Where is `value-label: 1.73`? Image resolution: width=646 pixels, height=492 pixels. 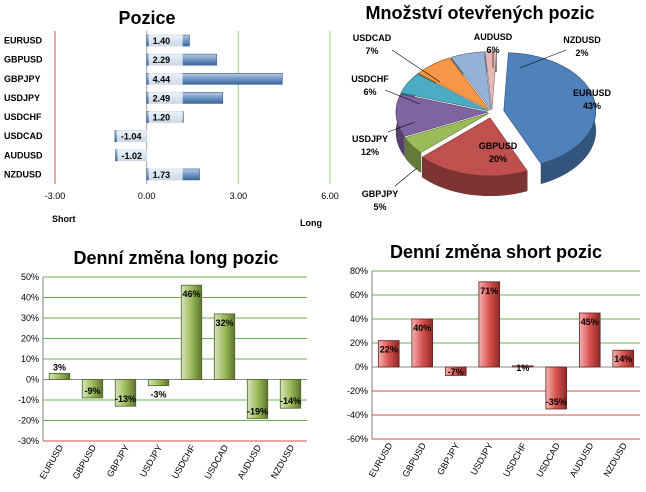 value-label: 1.73 is located at coordinates (162, 175).